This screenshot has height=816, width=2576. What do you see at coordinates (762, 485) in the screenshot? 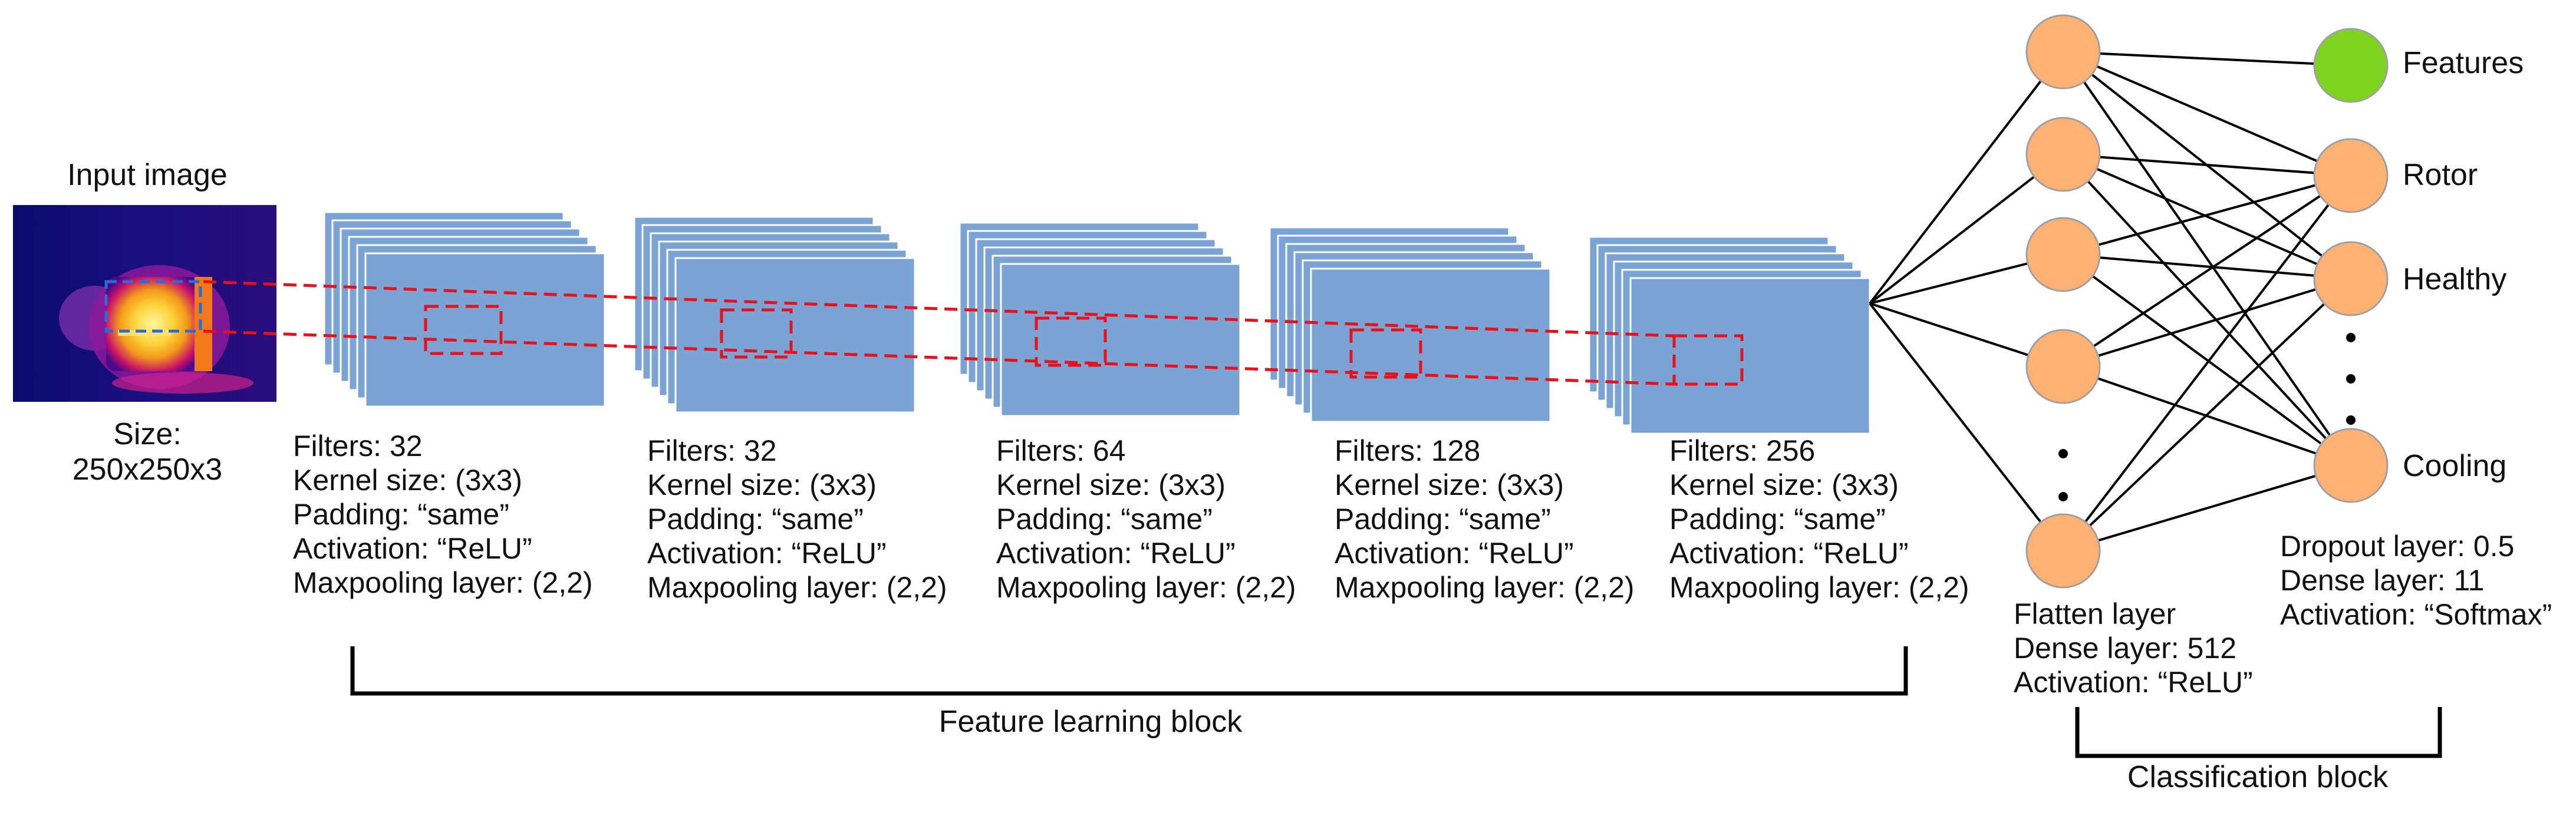
I see `conv2-kernel: Kernel size: (3x3)` at bounding box center [762, 485].